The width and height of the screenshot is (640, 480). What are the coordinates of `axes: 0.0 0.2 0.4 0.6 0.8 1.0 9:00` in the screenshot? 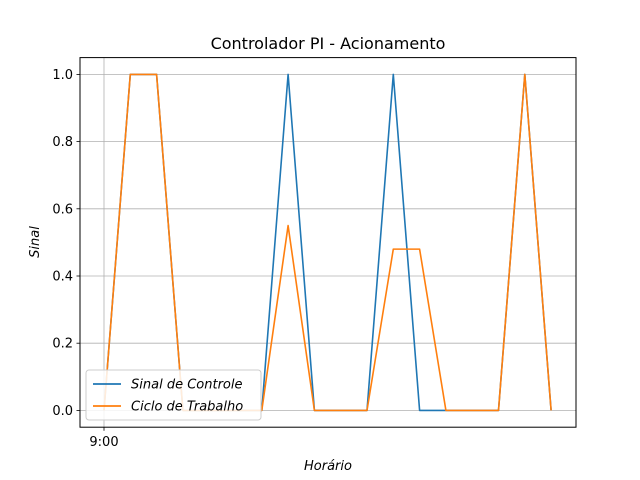 It's located at (85, 259).